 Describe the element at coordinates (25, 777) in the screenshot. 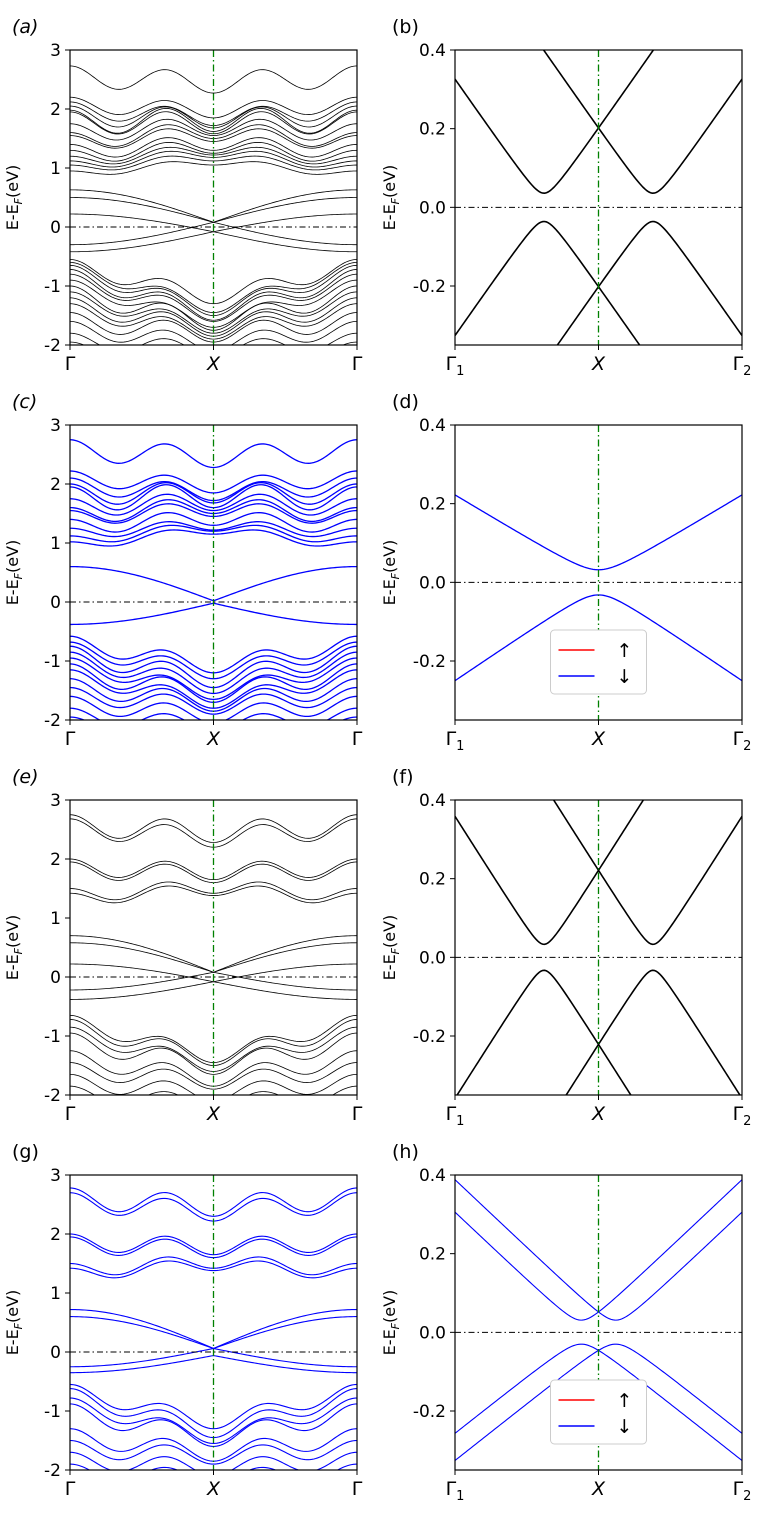

I see `panel-label: (e)` at that location.